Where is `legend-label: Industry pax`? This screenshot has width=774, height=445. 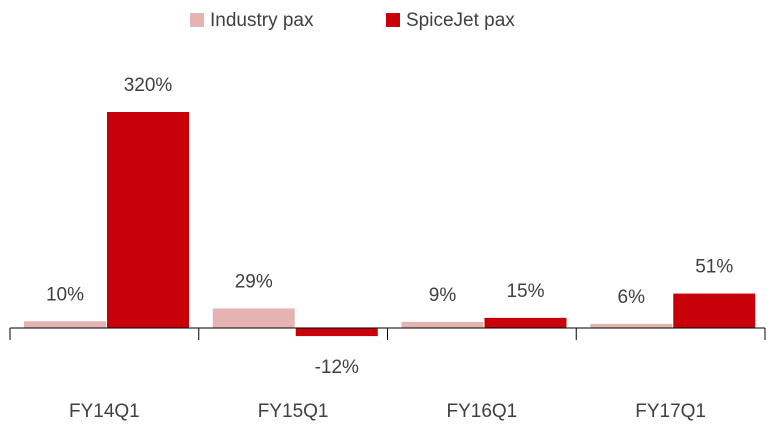 legend-label: Industry pax is located at coordinates (262, 20).